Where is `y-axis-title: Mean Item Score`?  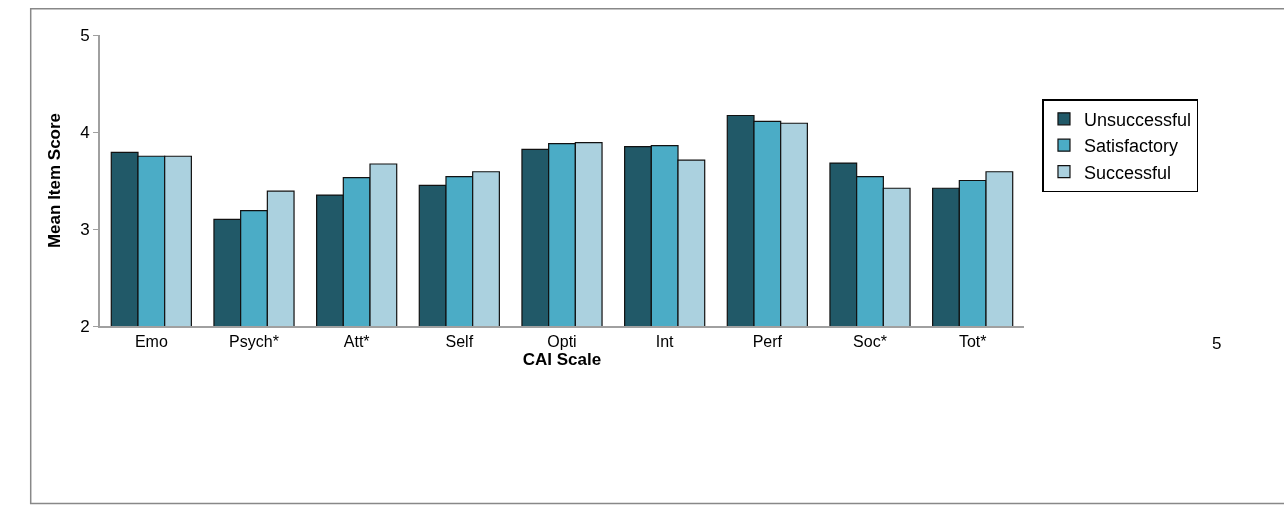
y-axis-title: Mean Item Score is located at coordinates (55, 180).